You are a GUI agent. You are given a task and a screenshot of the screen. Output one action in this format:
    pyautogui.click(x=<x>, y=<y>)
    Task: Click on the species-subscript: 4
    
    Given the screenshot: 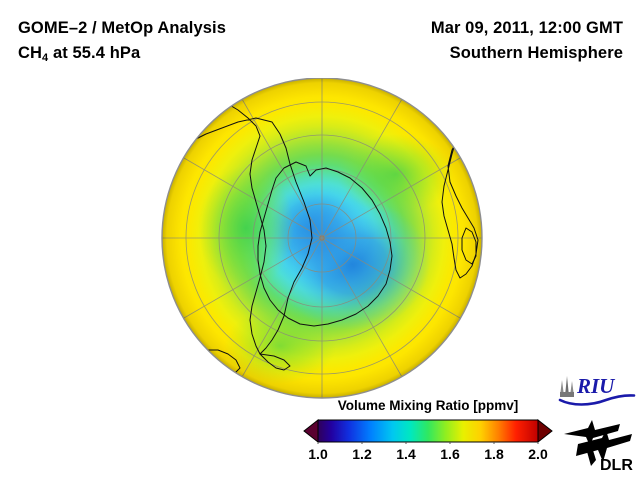 What is the action you would take?
    pyautogui.click(x=45, y=58)
    